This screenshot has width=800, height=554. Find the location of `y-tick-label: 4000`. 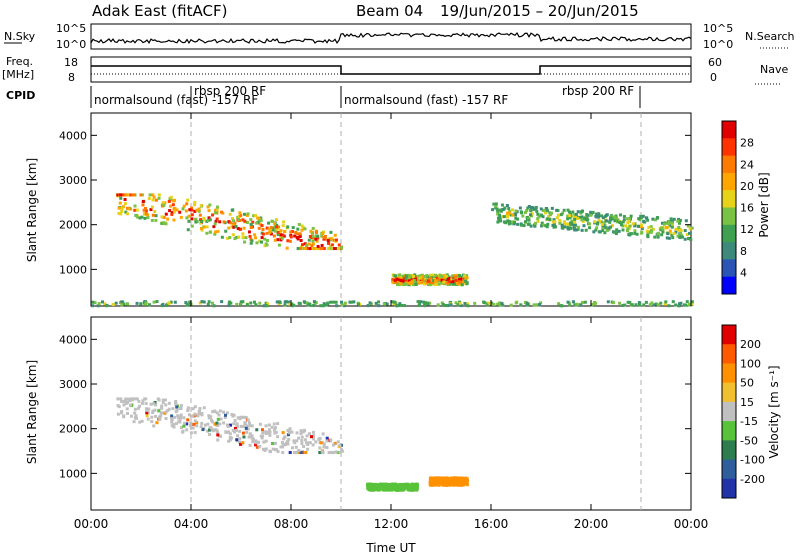

y-tick-label: 4000 is located at coordinates (73, 339).